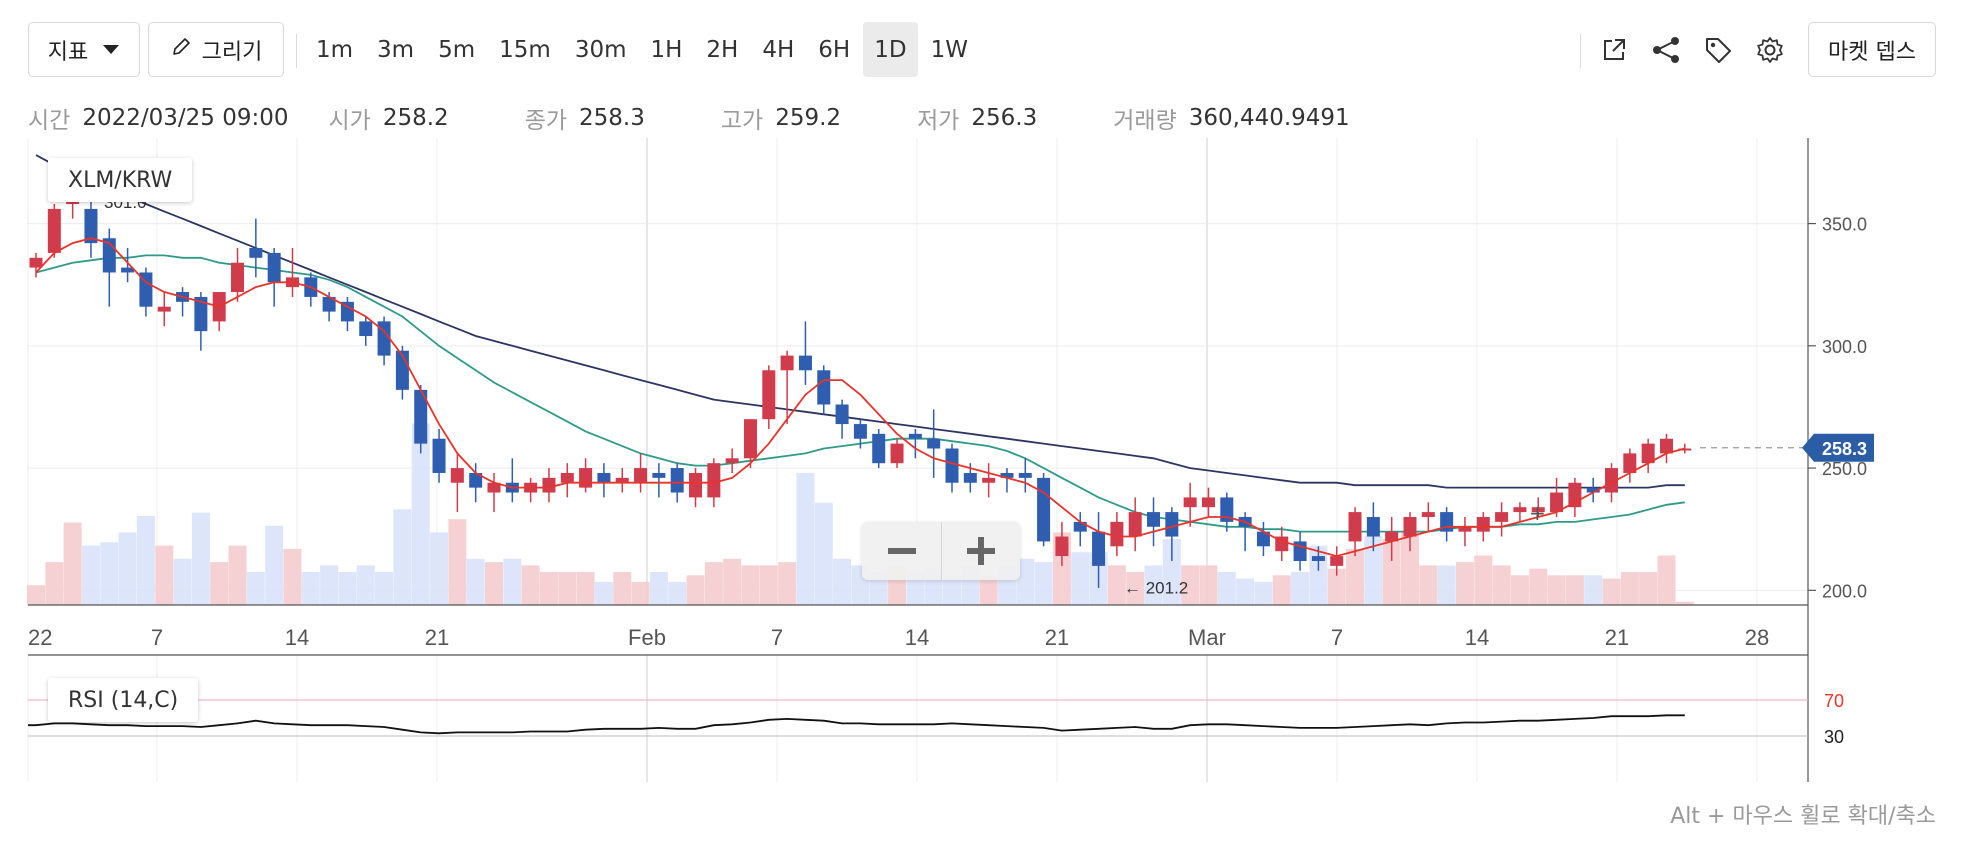  Describe the element at coordinates (185, 118) in the screenshot. I see `time-value: 2022/03/25 09:00` at that location.